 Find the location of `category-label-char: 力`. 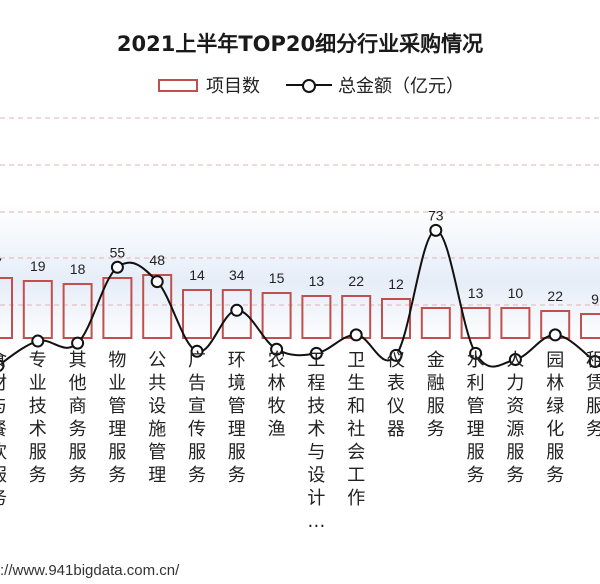

category-label-char: 力 is located at coordinates (515, 383).